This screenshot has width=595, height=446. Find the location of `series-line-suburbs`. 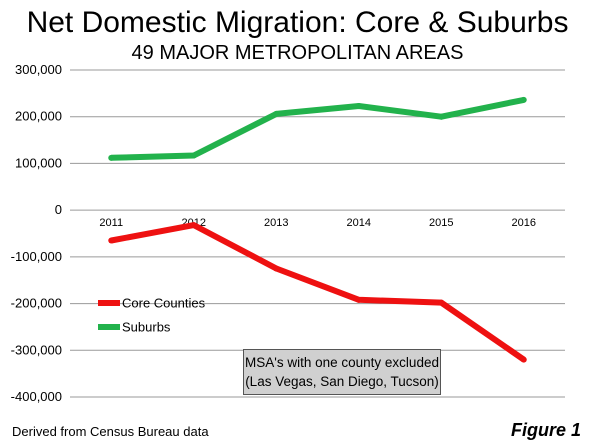

series-line-suburbs is located at coordinates (318, 128).